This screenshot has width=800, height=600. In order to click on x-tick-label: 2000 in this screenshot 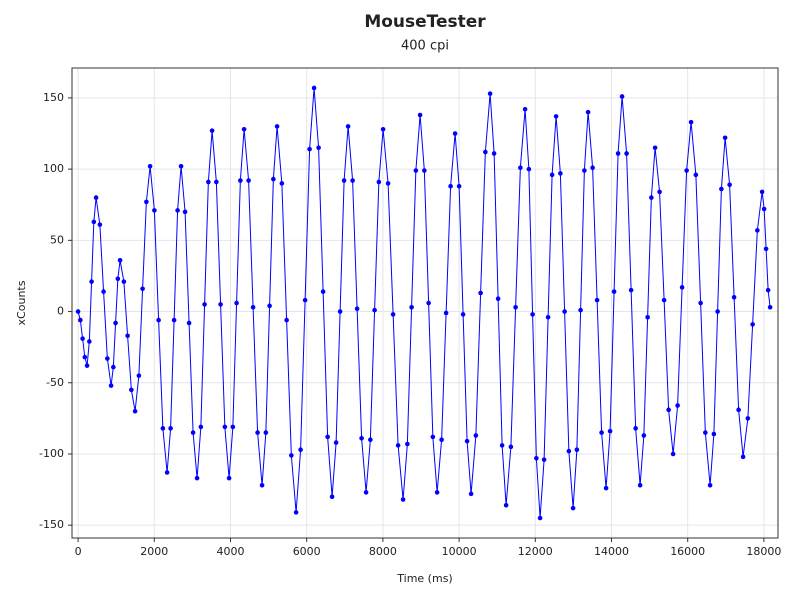, I will do `click(154, 551)`.